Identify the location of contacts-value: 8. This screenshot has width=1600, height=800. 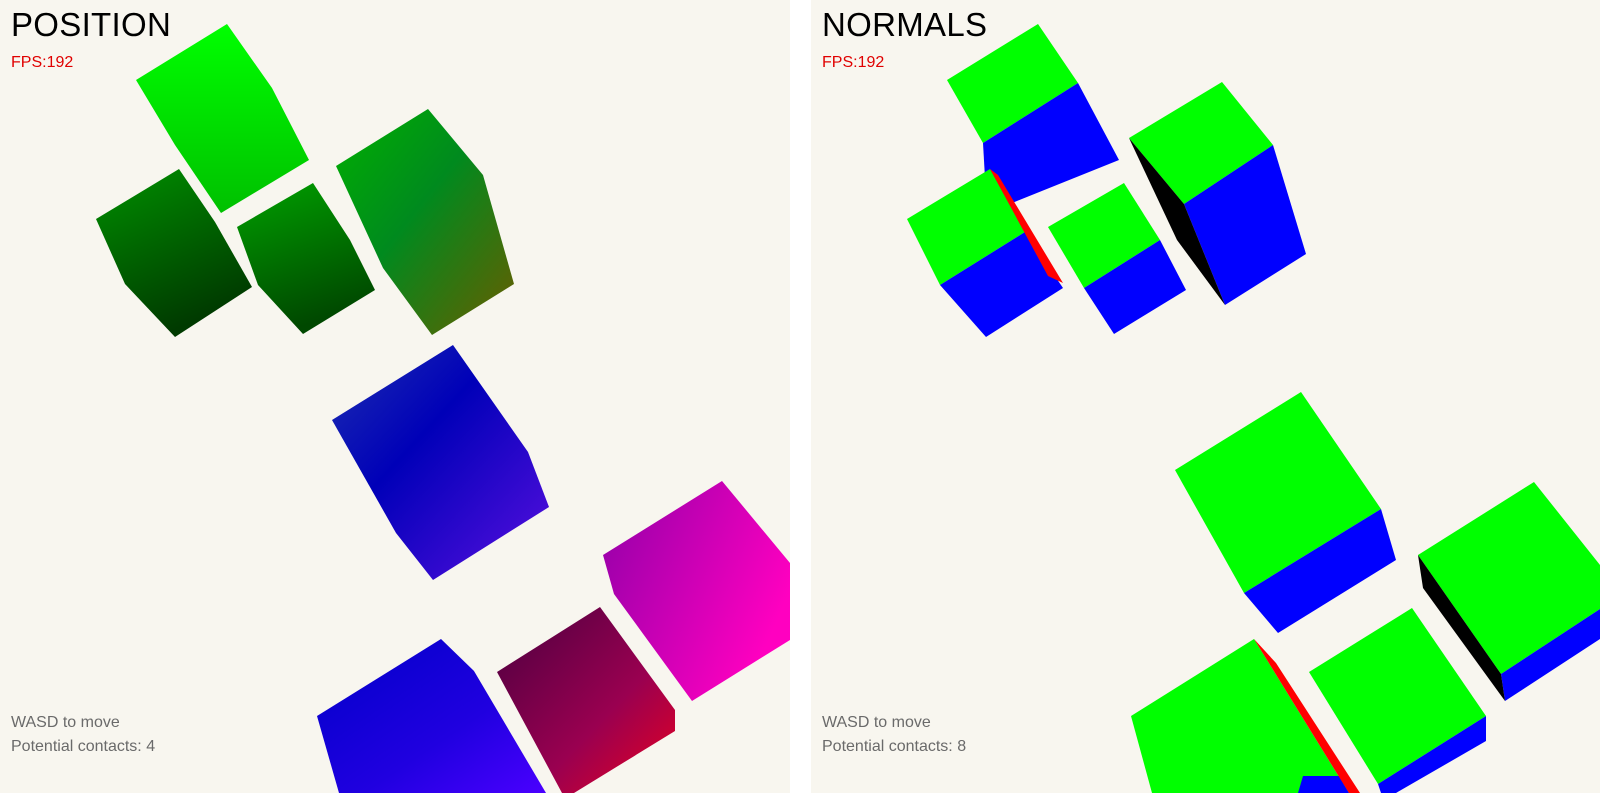
(962, 746).